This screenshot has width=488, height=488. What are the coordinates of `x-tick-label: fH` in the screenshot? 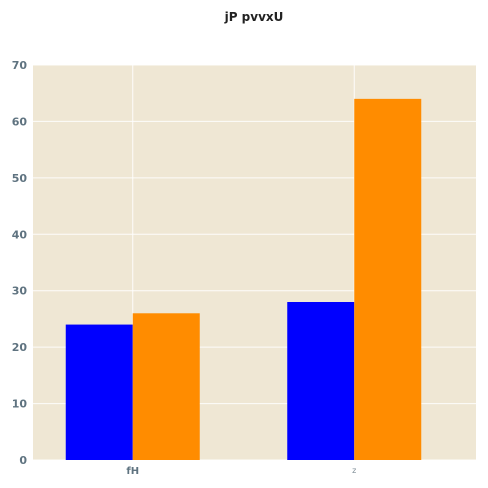 It's located at (132, 471).